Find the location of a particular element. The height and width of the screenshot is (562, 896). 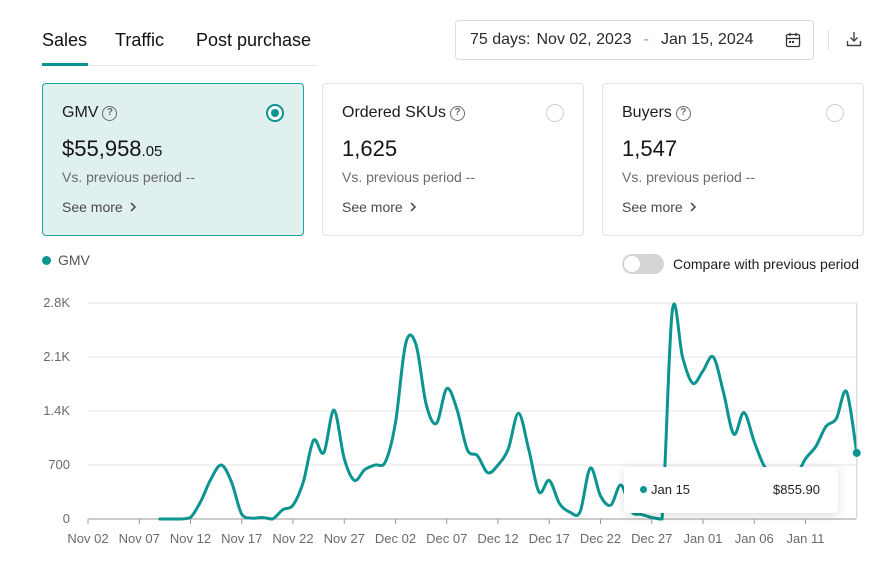

download-icon is located at coordinates (854, 39).